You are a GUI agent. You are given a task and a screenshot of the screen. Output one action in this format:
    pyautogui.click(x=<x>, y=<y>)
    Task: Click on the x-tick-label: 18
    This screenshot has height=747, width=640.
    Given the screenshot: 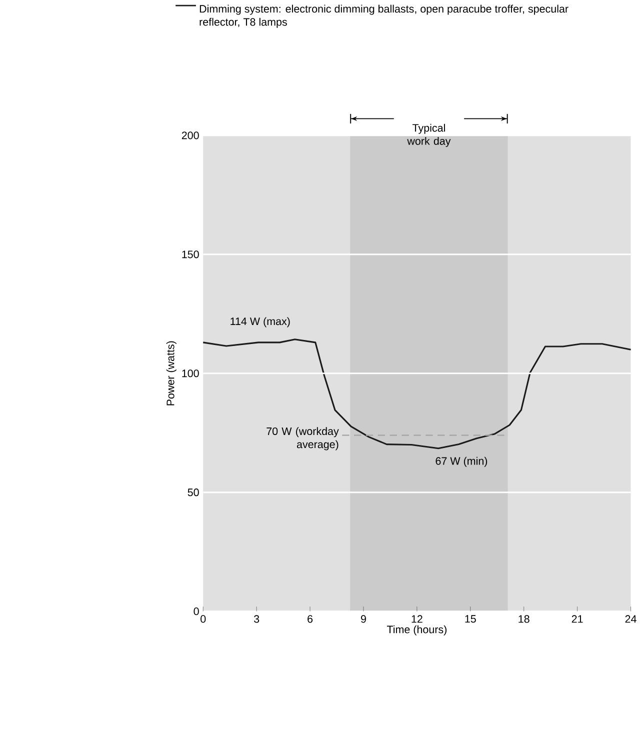 What is the action you would take?
    pyautogui.click(x=524, y=619)
    